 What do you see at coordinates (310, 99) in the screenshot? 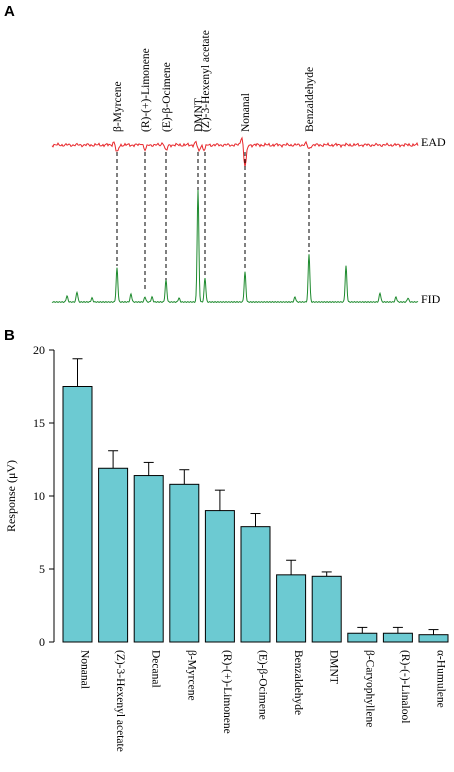
I see `peak-label: Benzaldehyde` at bounding box center [310, 99].